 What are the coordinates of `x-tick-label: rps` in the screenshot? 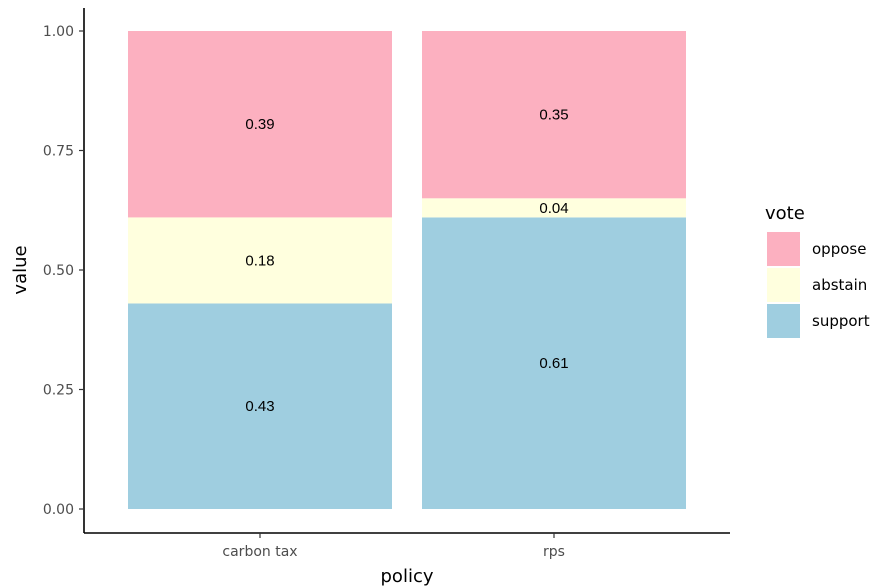 It's located at (554, 552).